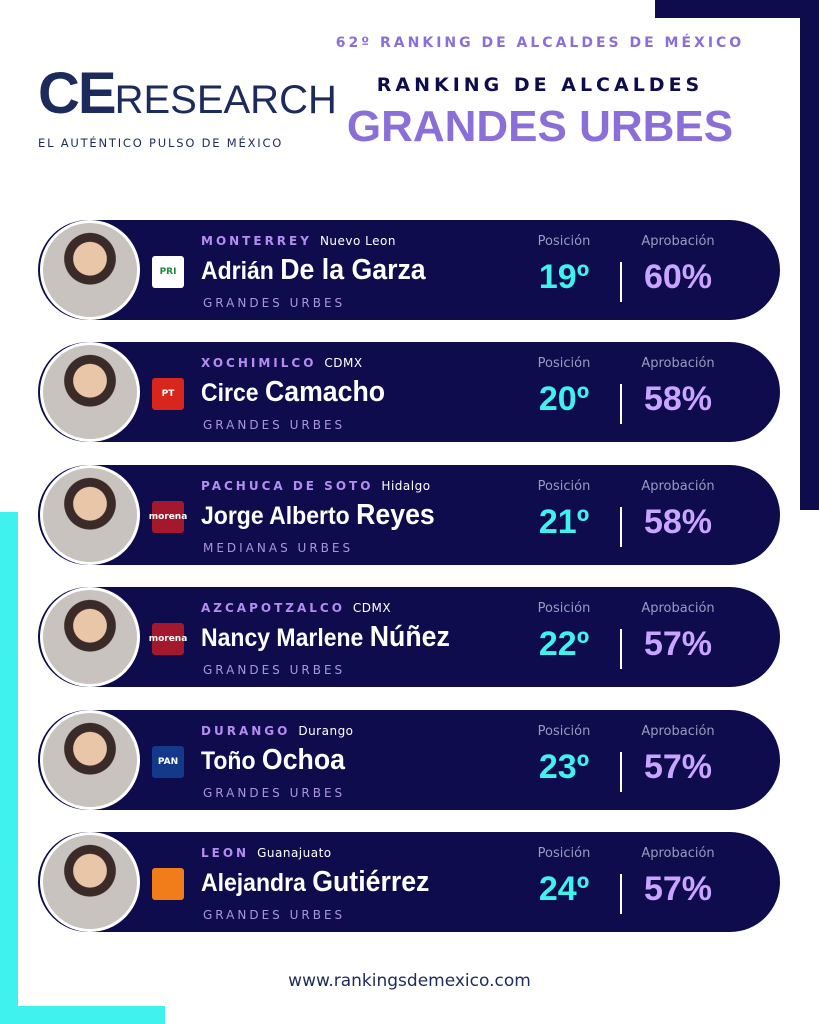  What do you see at coordinates (273, 608) in the screenshot?
I see `city: AZCAPOTZALCO` at bounding box center [273, 608].